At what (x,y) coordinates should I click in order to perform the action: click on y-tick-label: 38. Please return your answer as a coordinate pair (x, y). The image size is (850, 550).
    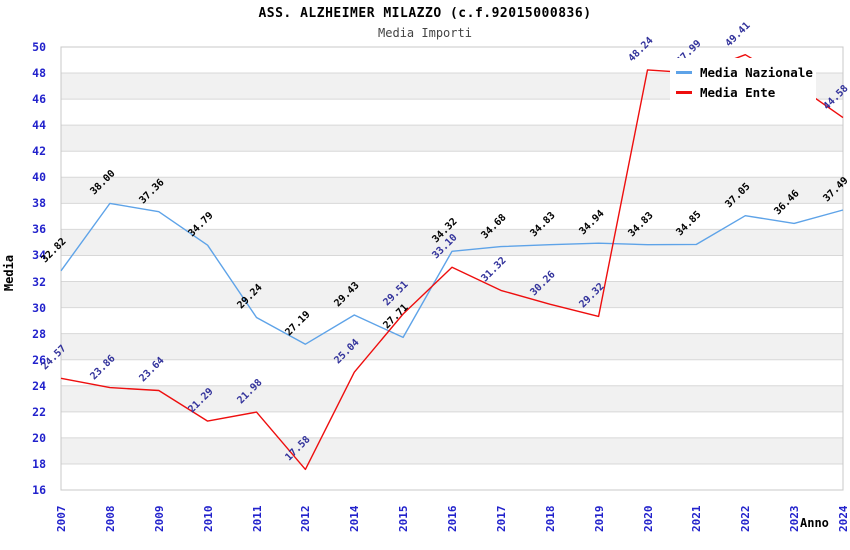
    Looking at the image, I should click on (39, 203).